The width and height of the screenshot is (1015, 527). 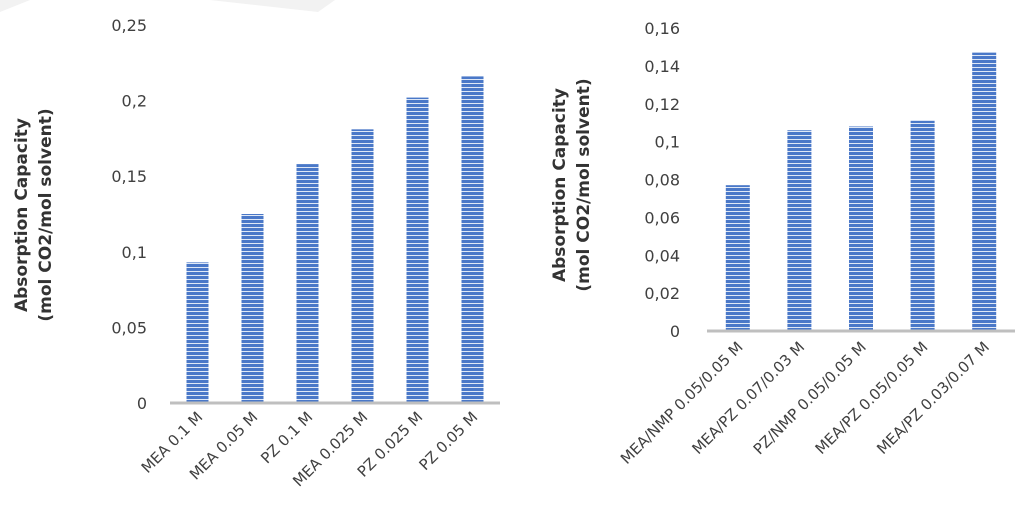 What do you see at coordinates (129, 327) in the screenshot?
I see `y-tick-label: 0,05` at bounding box center [129, 327].